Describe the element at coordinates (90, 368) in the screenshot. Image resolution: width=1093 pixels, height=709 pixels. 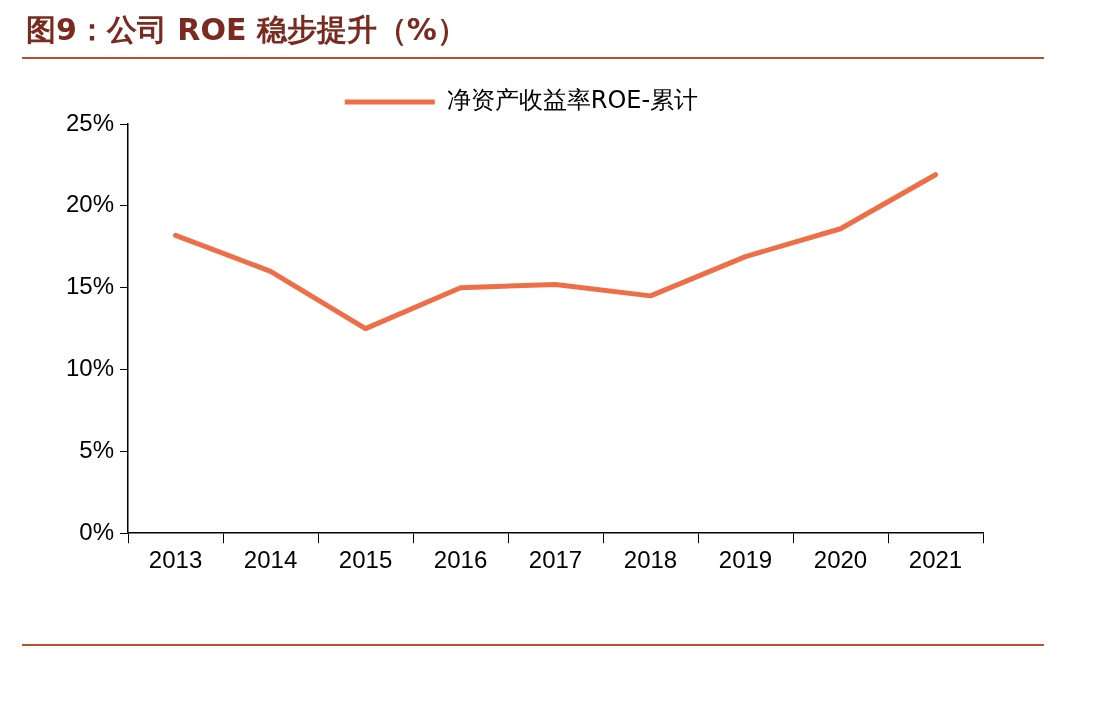
I see `y-tick-label: 10%` at that location.